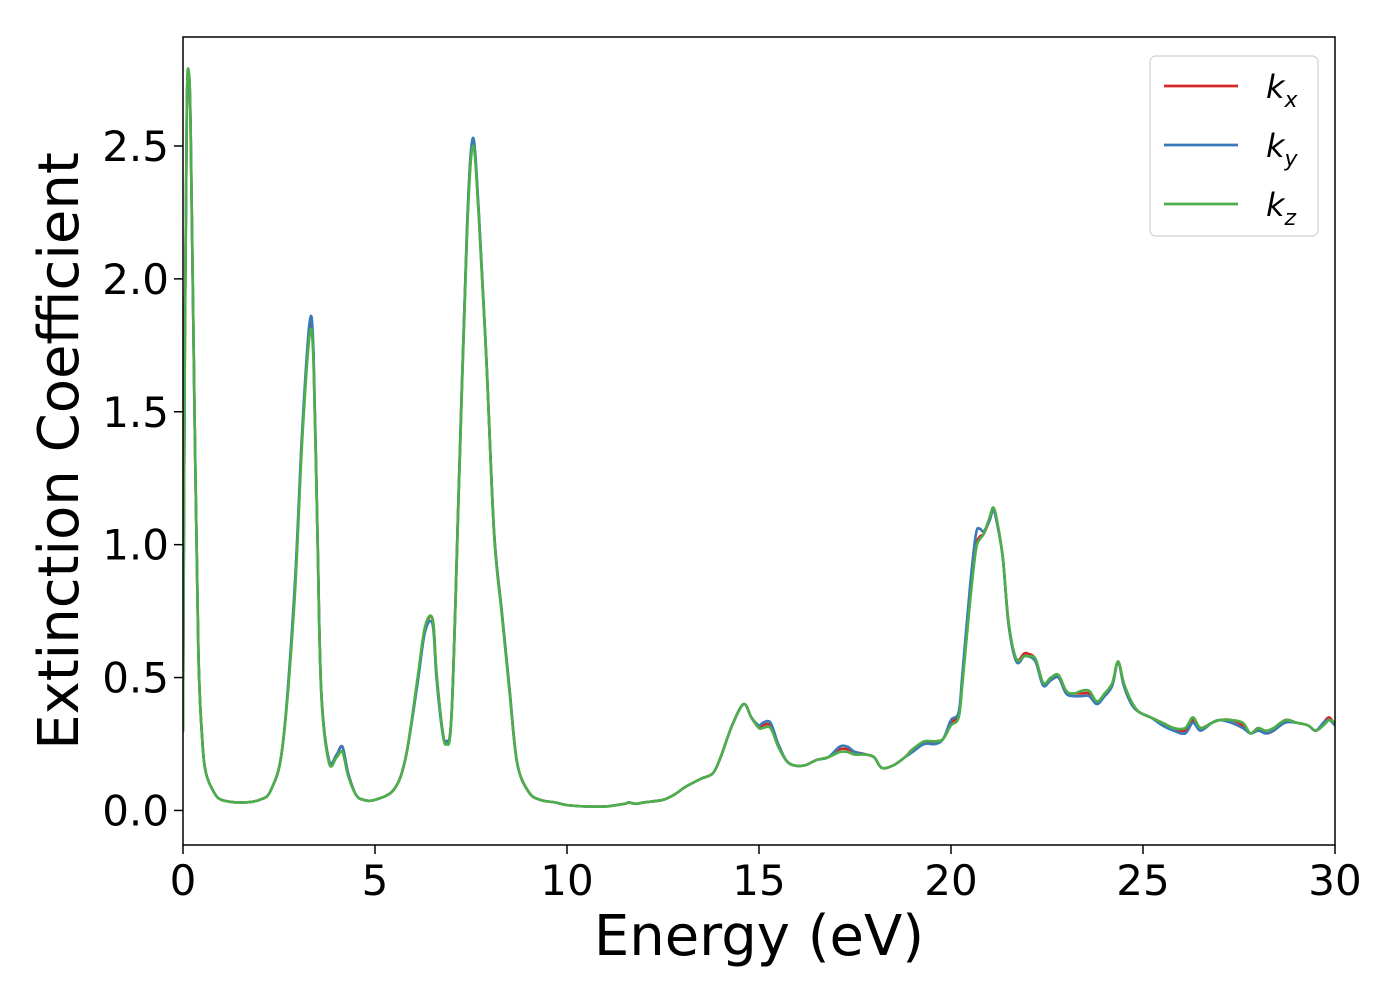  What do you see at coordinates (135, 279) in the screenshot?
I see `y-tick-label: 2.0` at bounding box center [135, 279].